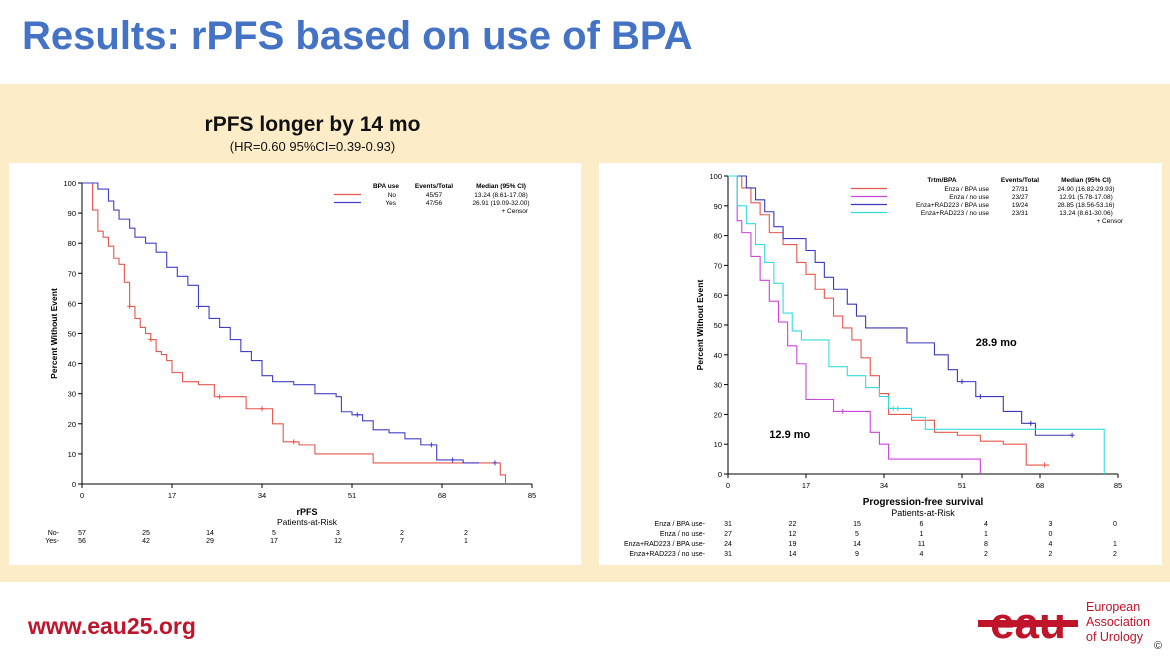  I want to click on eau-logo-text: European Association of Urology, so click(1118, 622).